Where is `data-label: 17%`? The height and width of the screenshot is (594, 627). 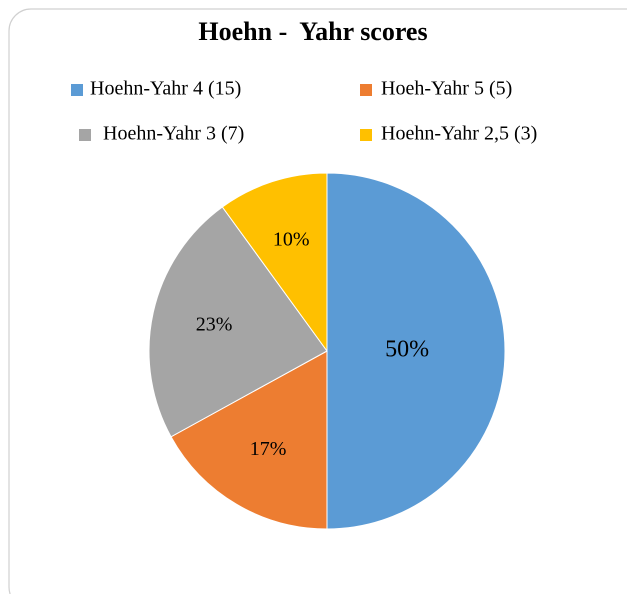
data-label: 17% is located at coordinates (268, 449).